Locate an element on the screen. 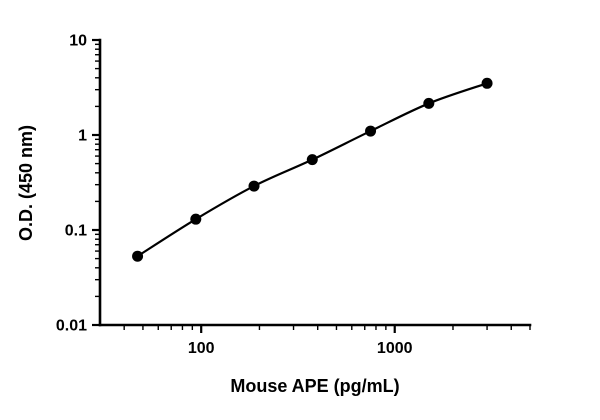 The width and height of the screenshot is (600, 420). x-tick-label: 1000 is located at coordinates (395, 348).